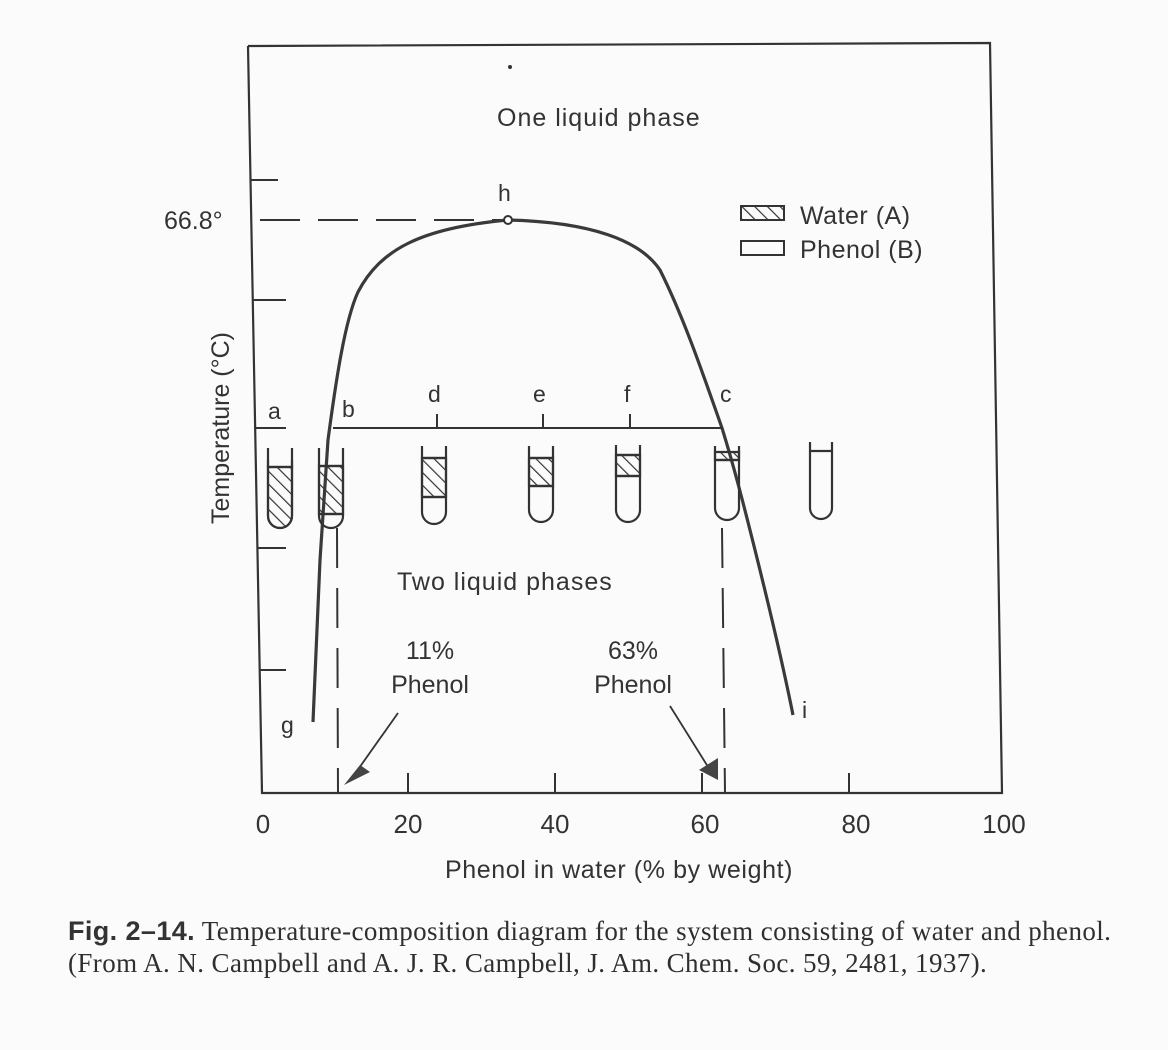 The height and width of the screenshot is (1050, 1168). I want to click on region-two-liquid-phases: Two liquid phases, so click(505, 582).